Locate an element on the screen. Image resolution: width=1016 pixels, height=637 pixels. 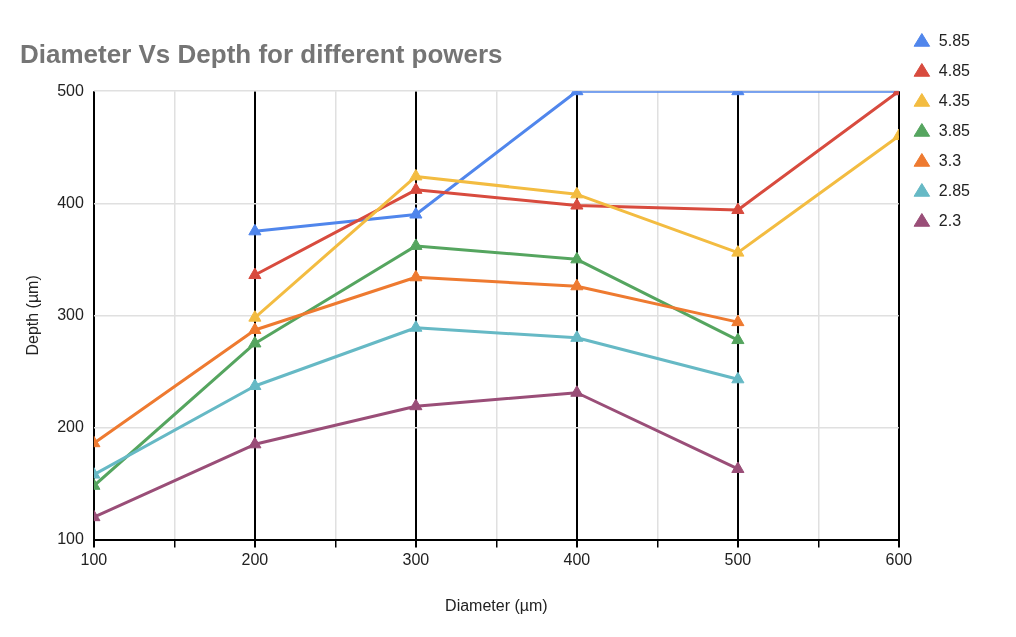
legend-label: 3.3 is located at coordinates (950, 161).